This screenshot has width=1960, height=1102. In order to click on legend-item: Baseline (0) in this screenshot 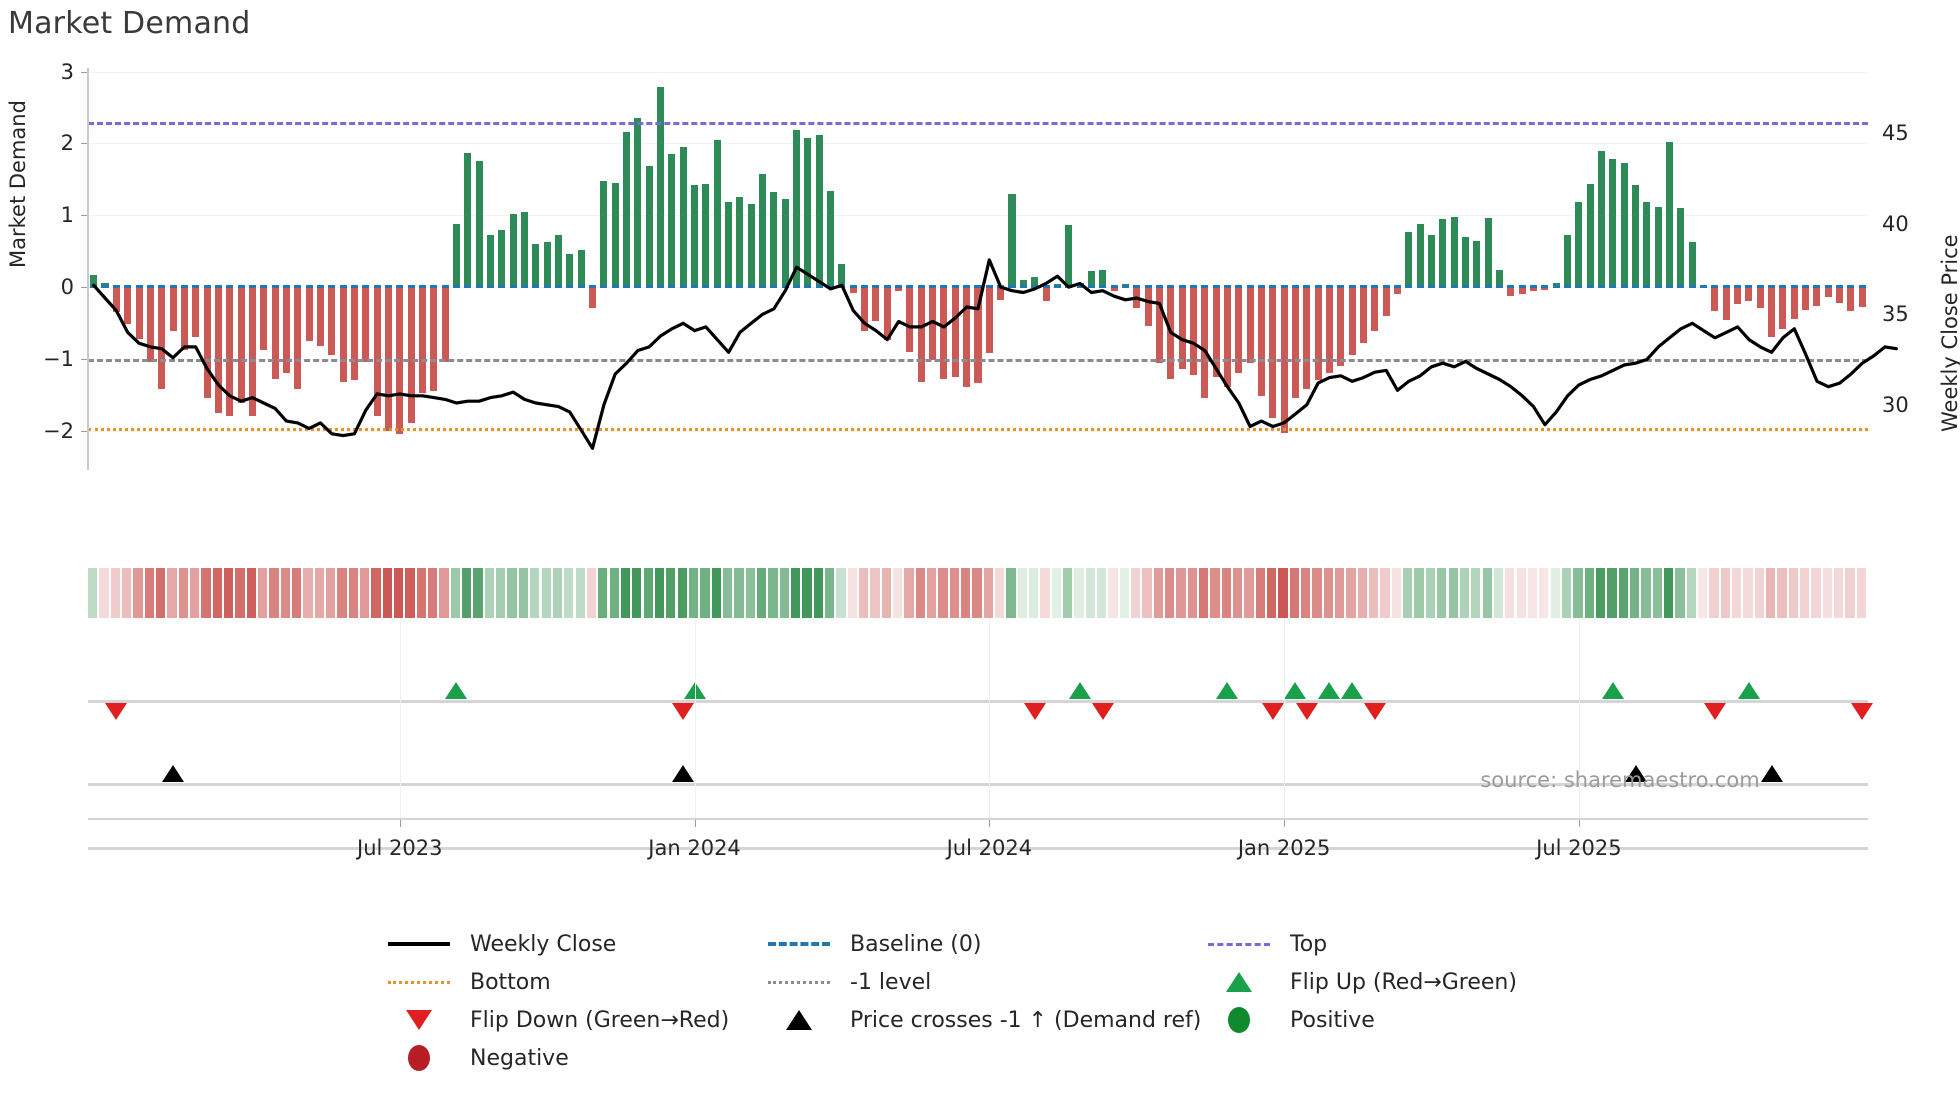, I will do `click(980, 944)`.